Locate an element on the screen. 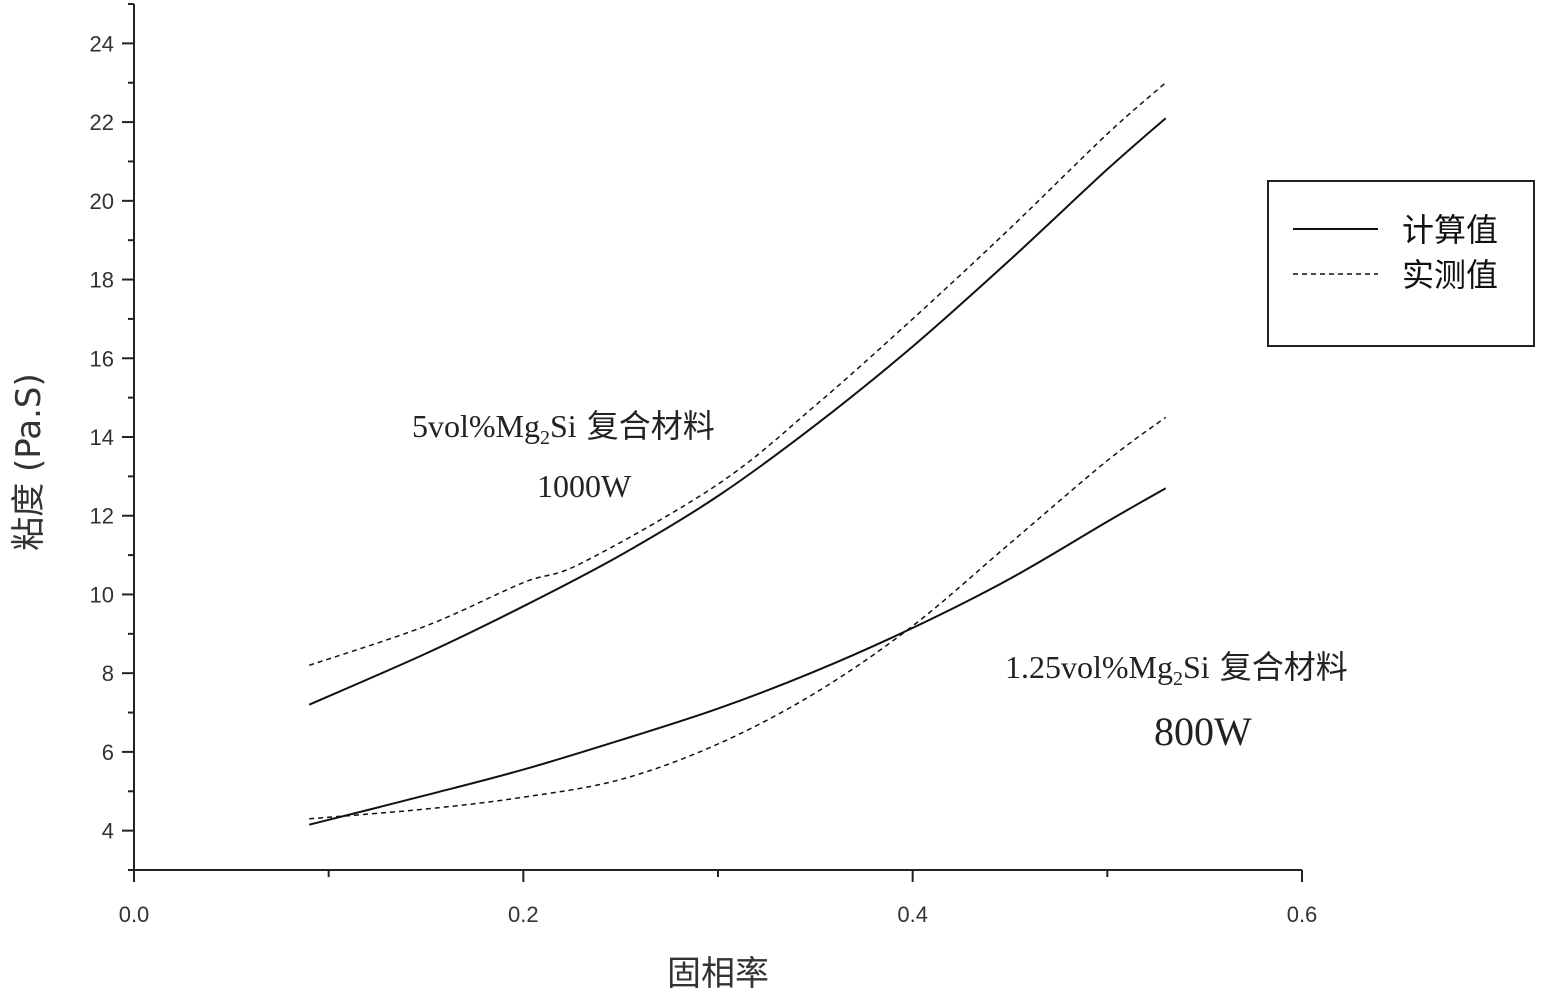  legend-label-measured: 实测值 is located at coordinates (1450, 275).